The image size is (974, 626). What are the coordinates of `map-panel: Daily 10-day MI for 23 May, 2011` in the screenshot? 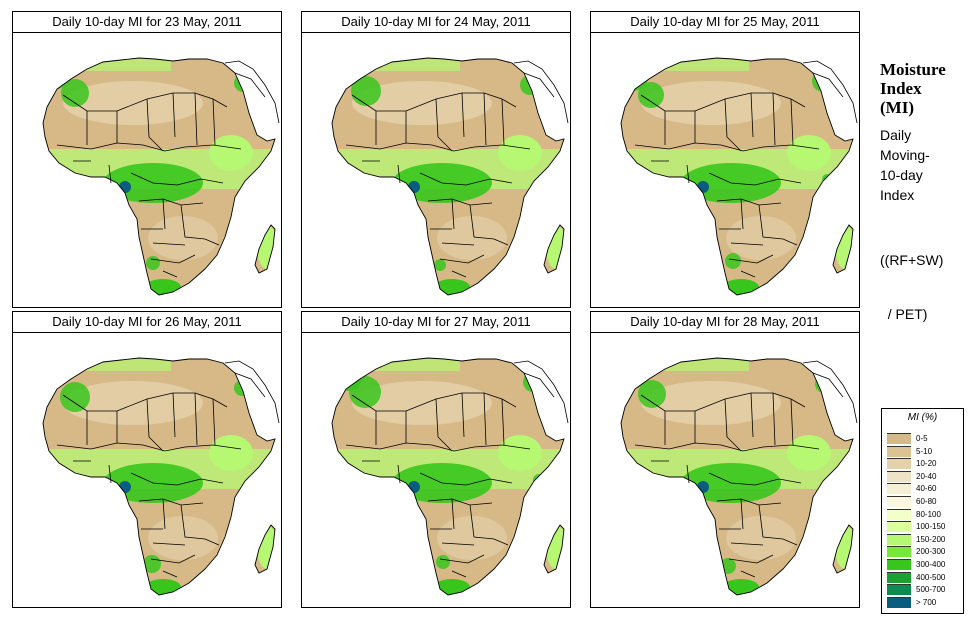 It's located at (147, 159).